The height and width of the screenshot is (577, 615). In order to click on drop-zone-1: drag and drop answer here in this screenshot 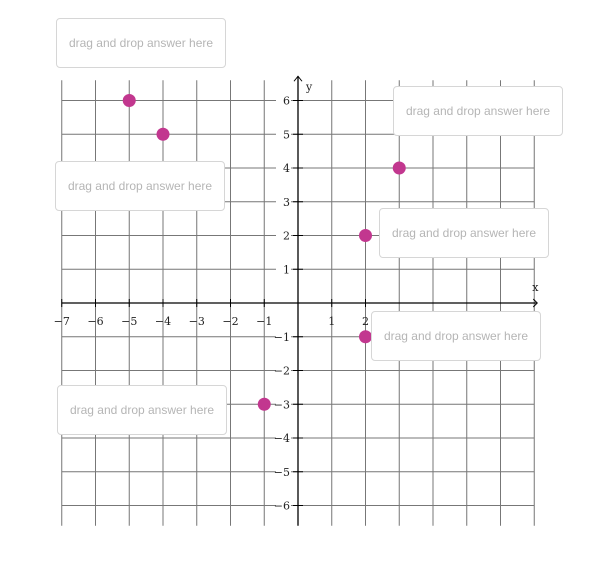, I will do `click(141, 43)`.